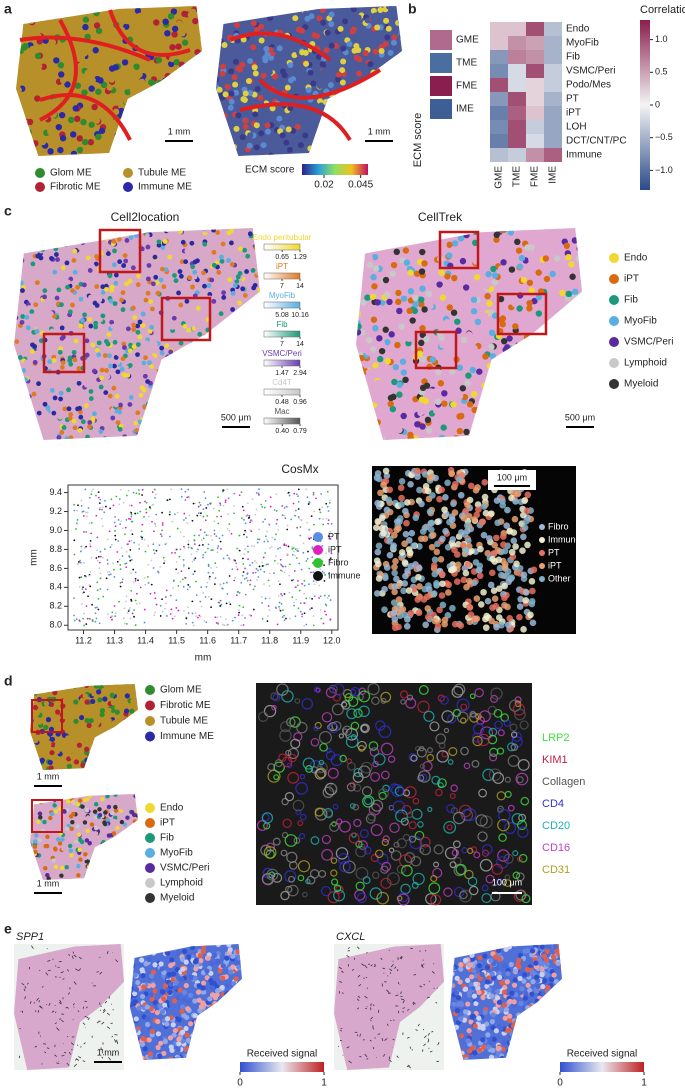  What do you see at coordinates (165, 187) in the screenshot?
I see `legend-label: Immune ME` at bounding box center [165, 187].